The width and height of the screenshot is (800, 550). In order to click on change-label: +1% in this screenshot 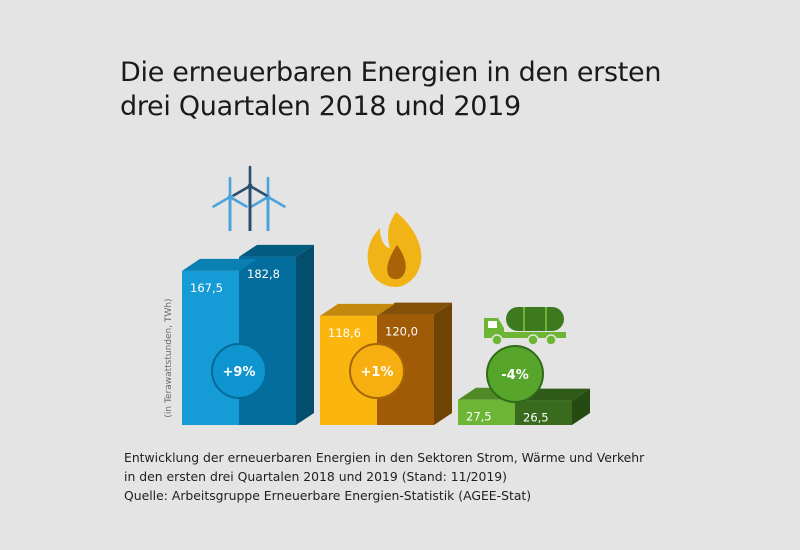, I will do `click(377, 372)`.